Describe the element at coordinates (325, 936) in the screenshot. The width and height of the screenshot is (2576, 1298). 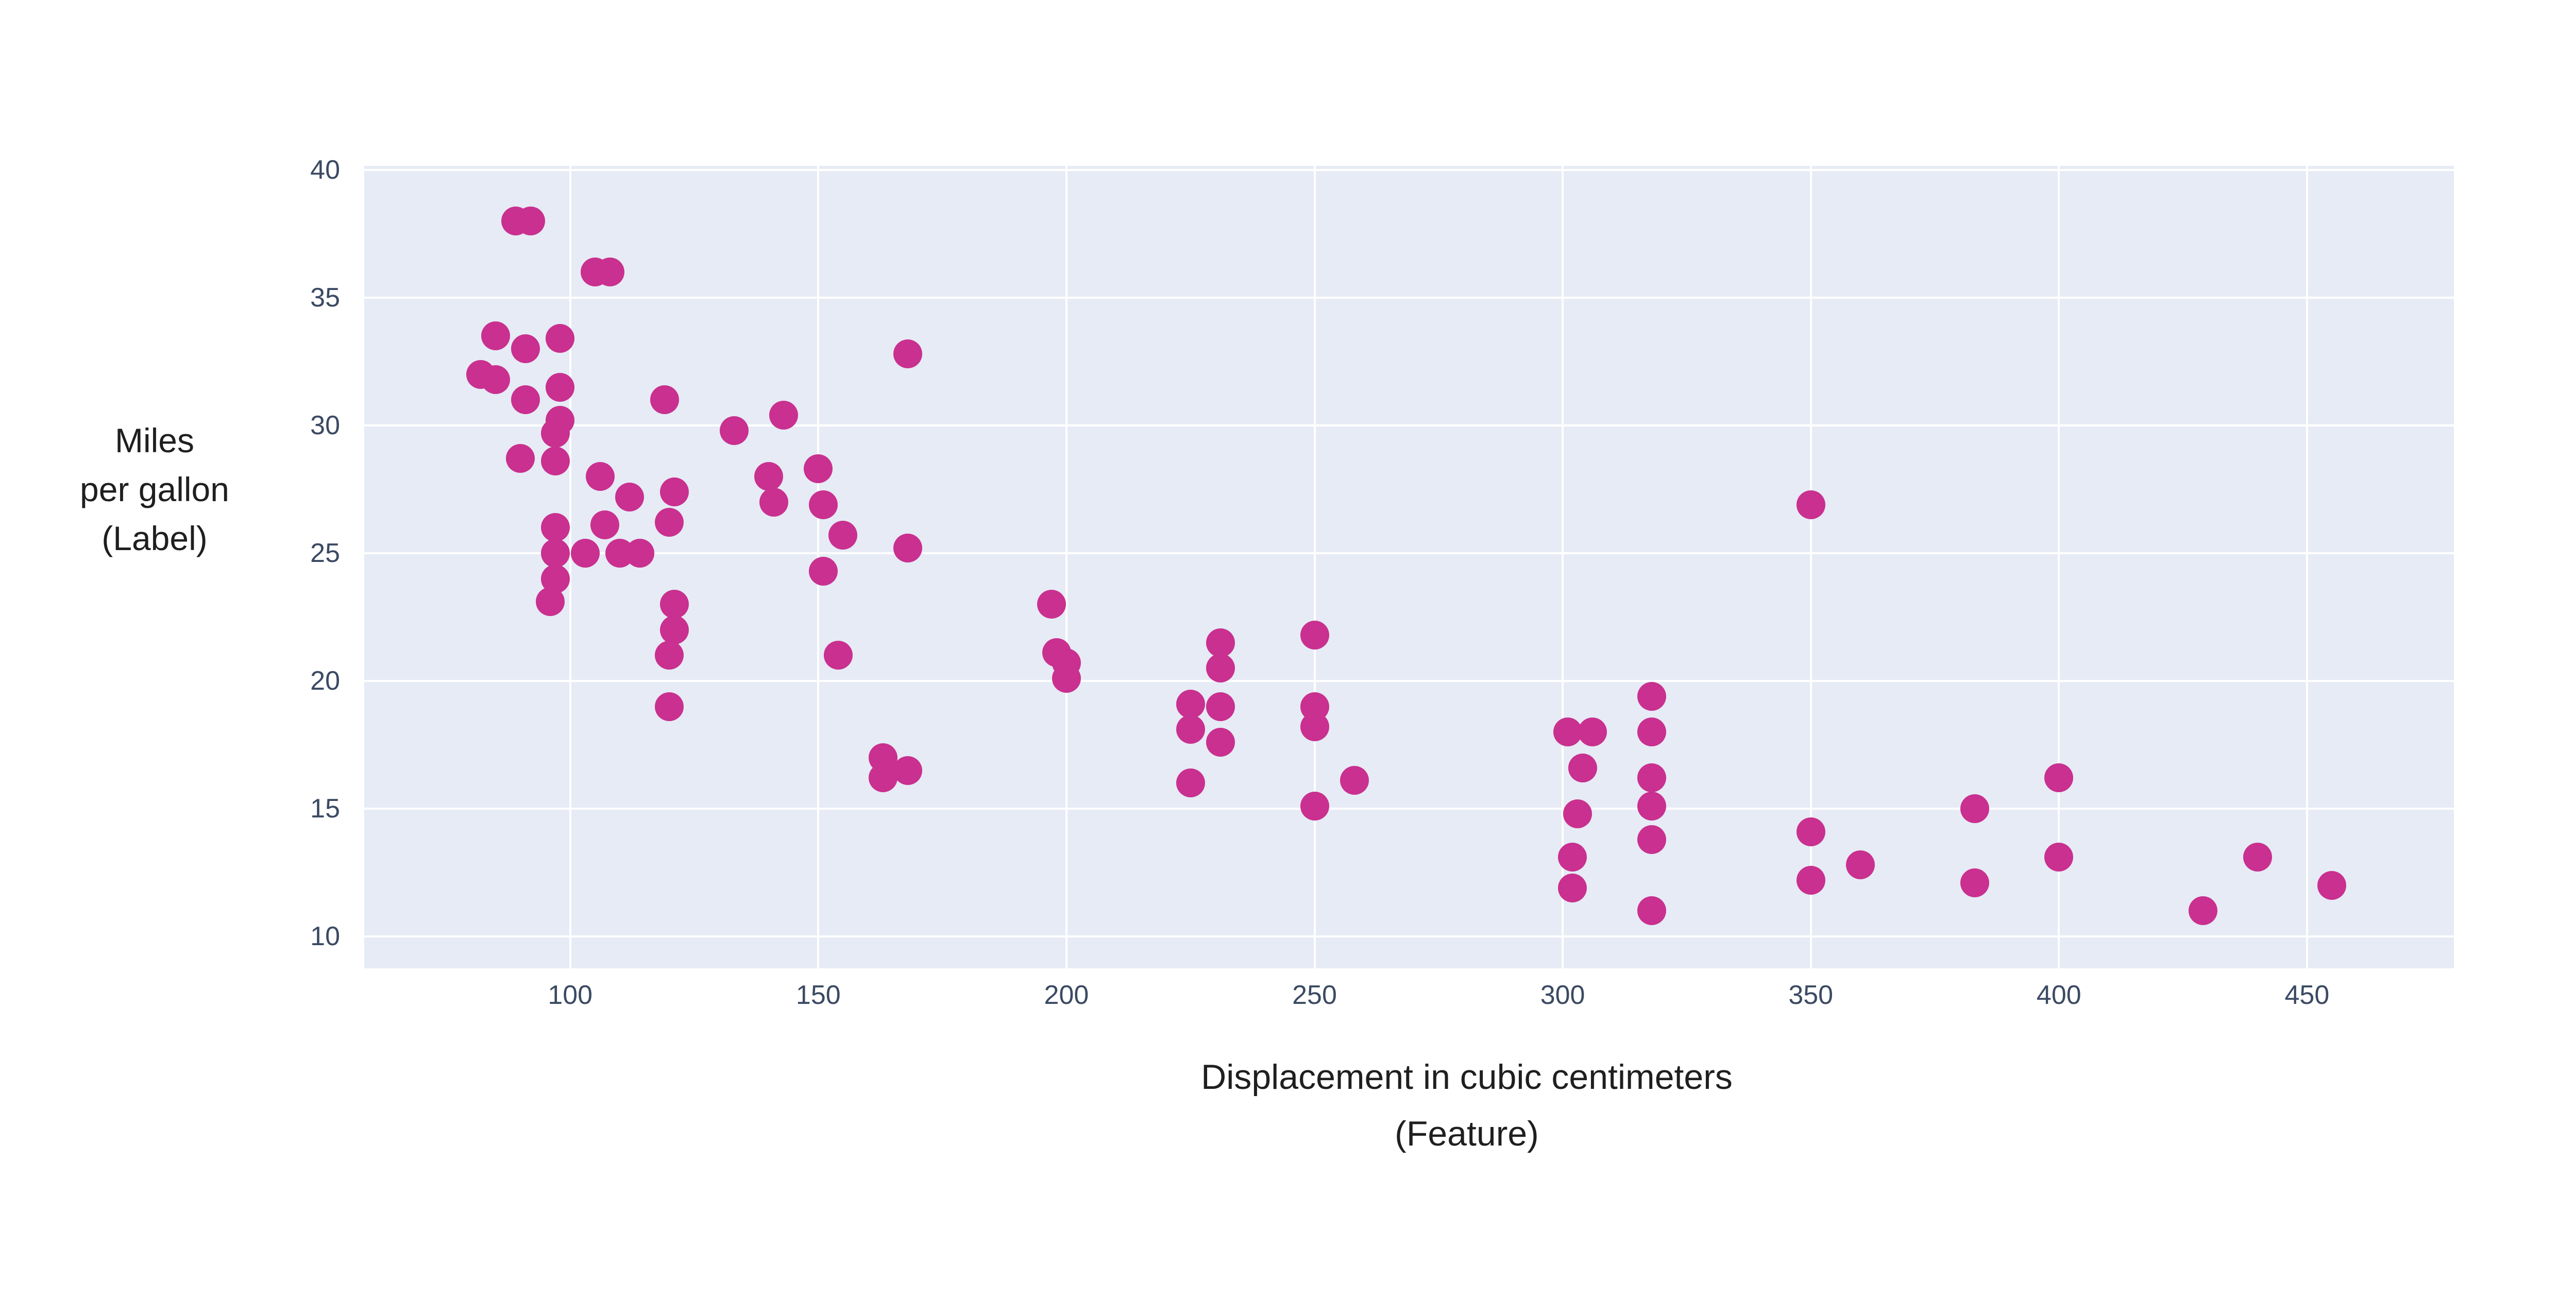
I see `y-tick-label-10: 10` at that location.